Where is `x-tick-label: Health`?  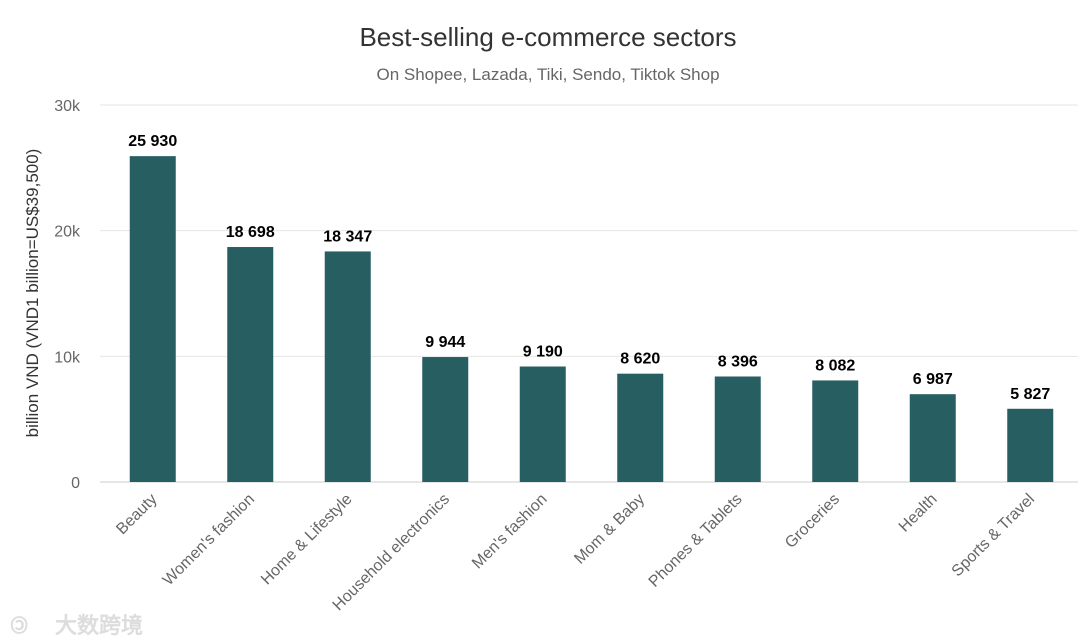 x-tick-label: Health is located at coordinates (918, 513).